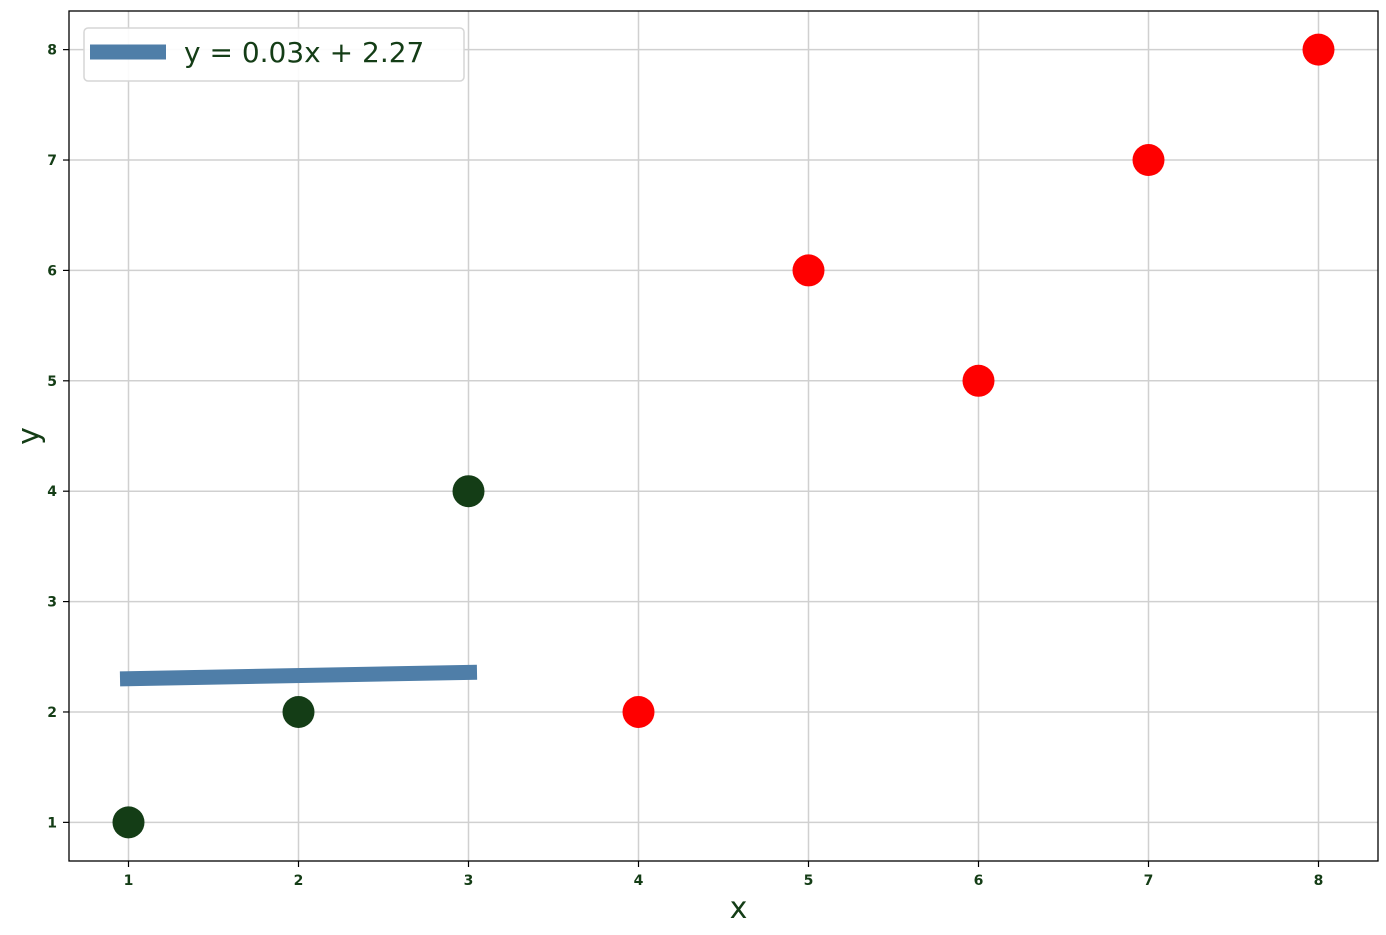  I want to click on legend-label: y = 0.03x + 2.27, so click(304, 52).